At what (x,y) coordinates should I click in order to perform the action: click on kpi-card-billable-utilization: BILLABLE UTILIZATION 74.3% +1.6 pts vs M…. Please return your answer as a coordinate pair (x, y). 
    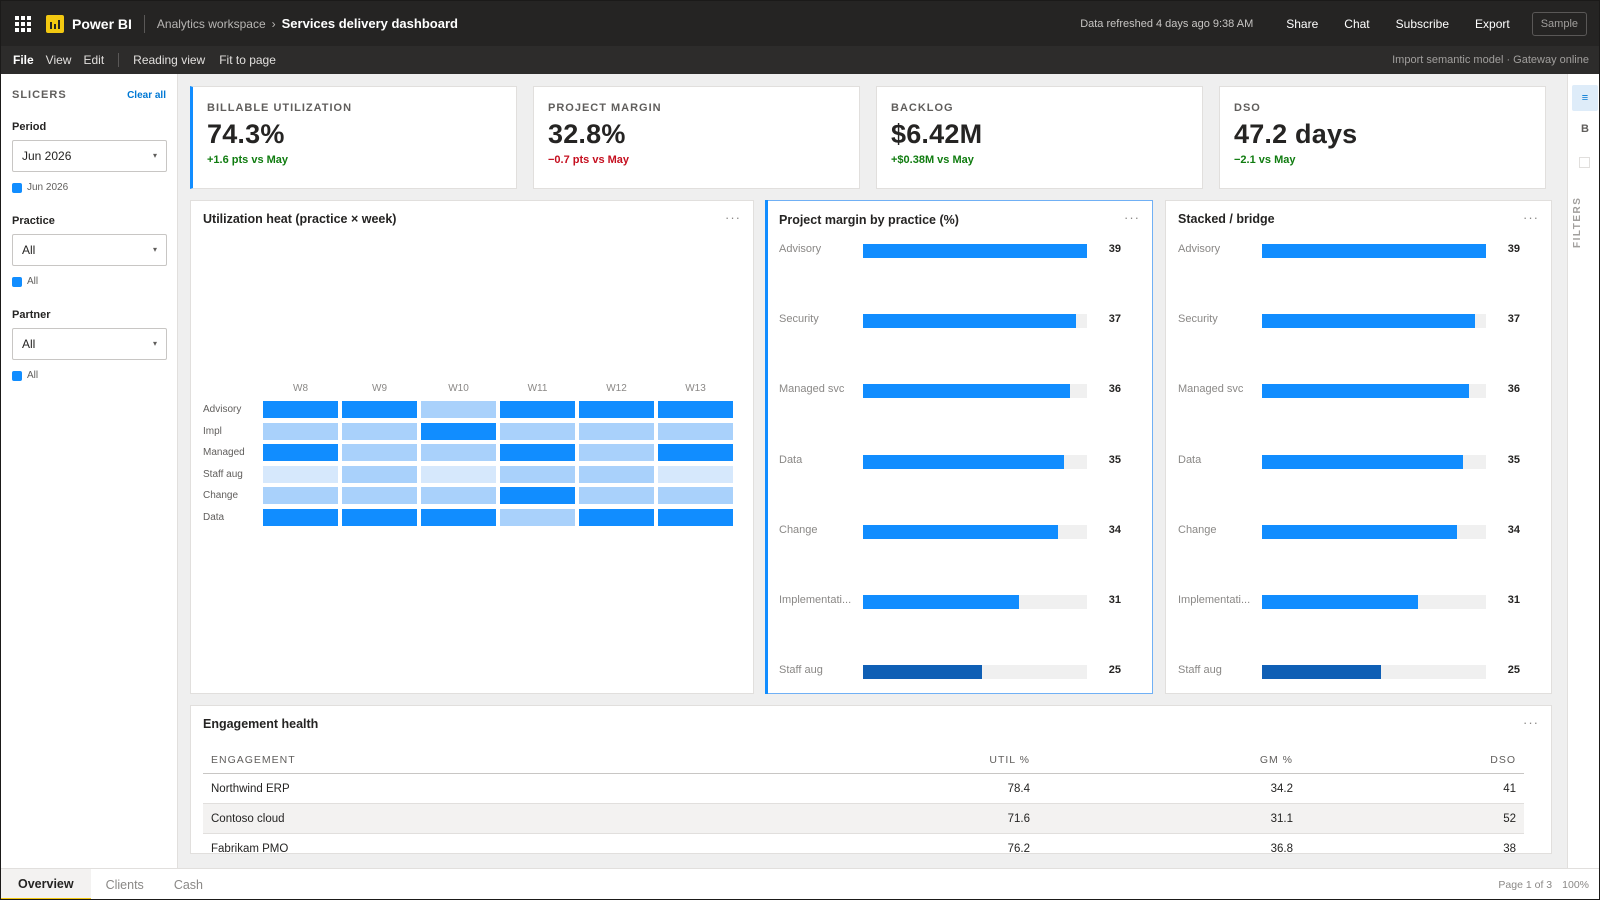
    Looking at the image, I should click on (353, 137).